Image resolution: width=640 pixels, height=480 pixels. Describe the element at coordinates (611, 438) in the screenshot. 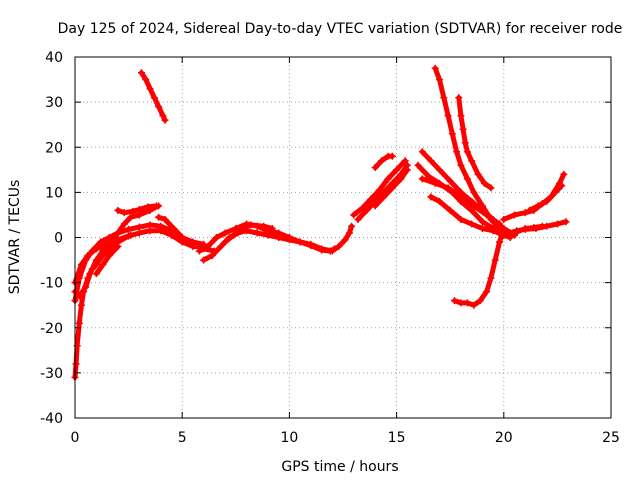

I see `x-tick-label: 25` at that location.